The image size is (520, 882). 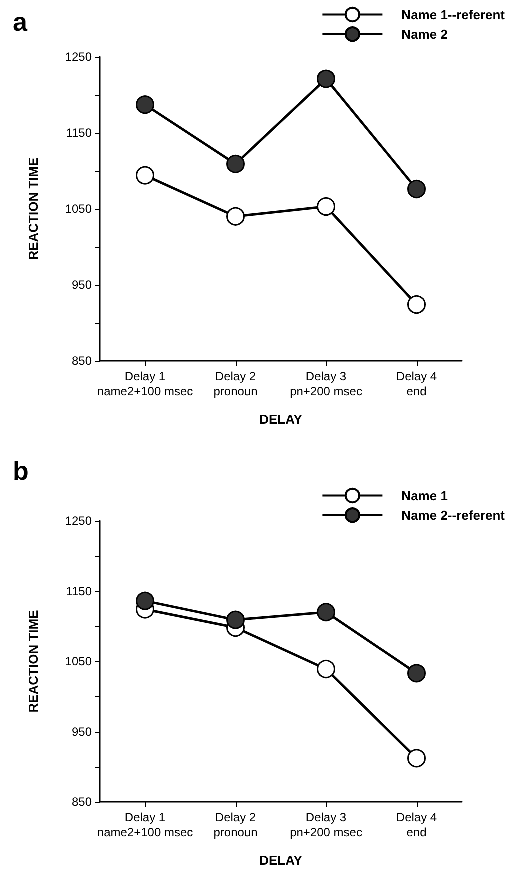 I want to click on chart-title: a, so click(x=20, y=22).